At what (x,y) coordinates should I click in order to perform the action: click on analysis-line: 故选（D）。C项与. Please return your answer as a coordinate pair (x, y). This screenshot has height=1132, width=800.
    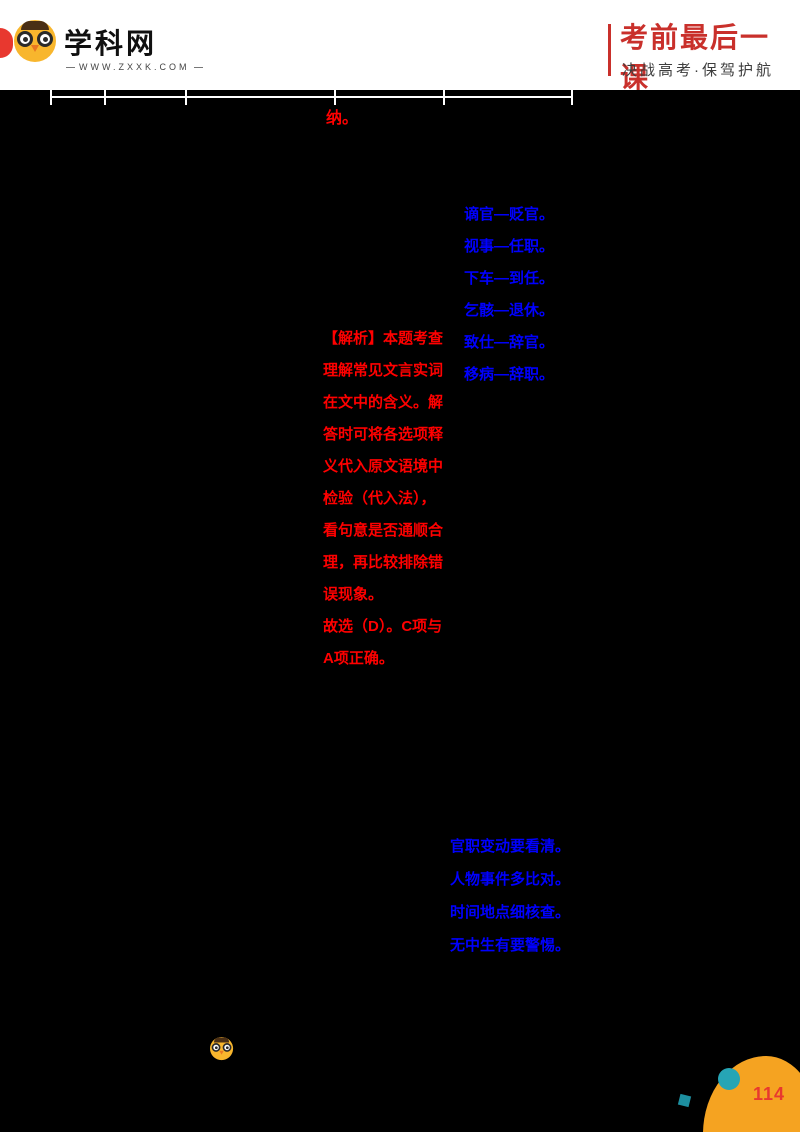
    Looking at the image, I should click on (383, 626).